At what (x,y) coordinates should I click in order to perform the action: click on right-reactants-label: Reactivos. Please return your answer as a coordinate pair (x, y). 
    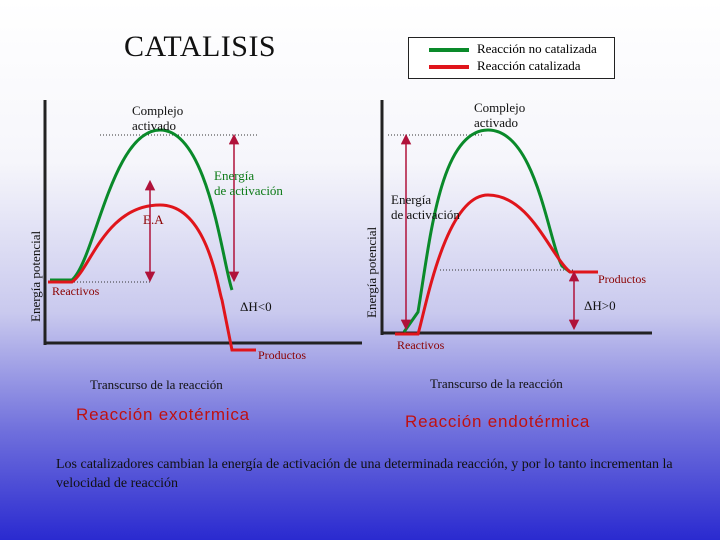
    Looking at the image, I should click on (421, 345).